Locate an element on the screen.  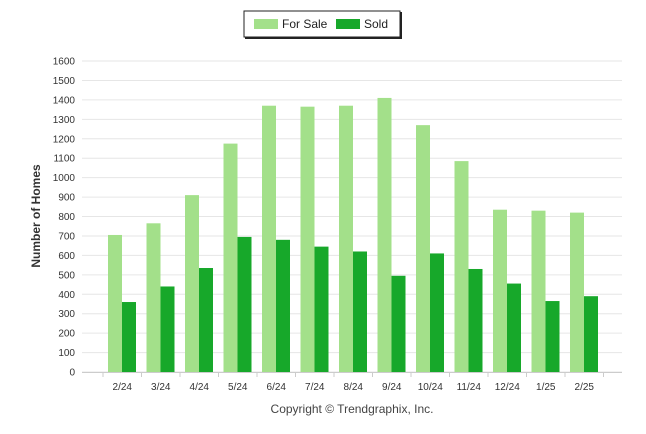
legend-label-sold: Sold is located at coordinates (376, 24).